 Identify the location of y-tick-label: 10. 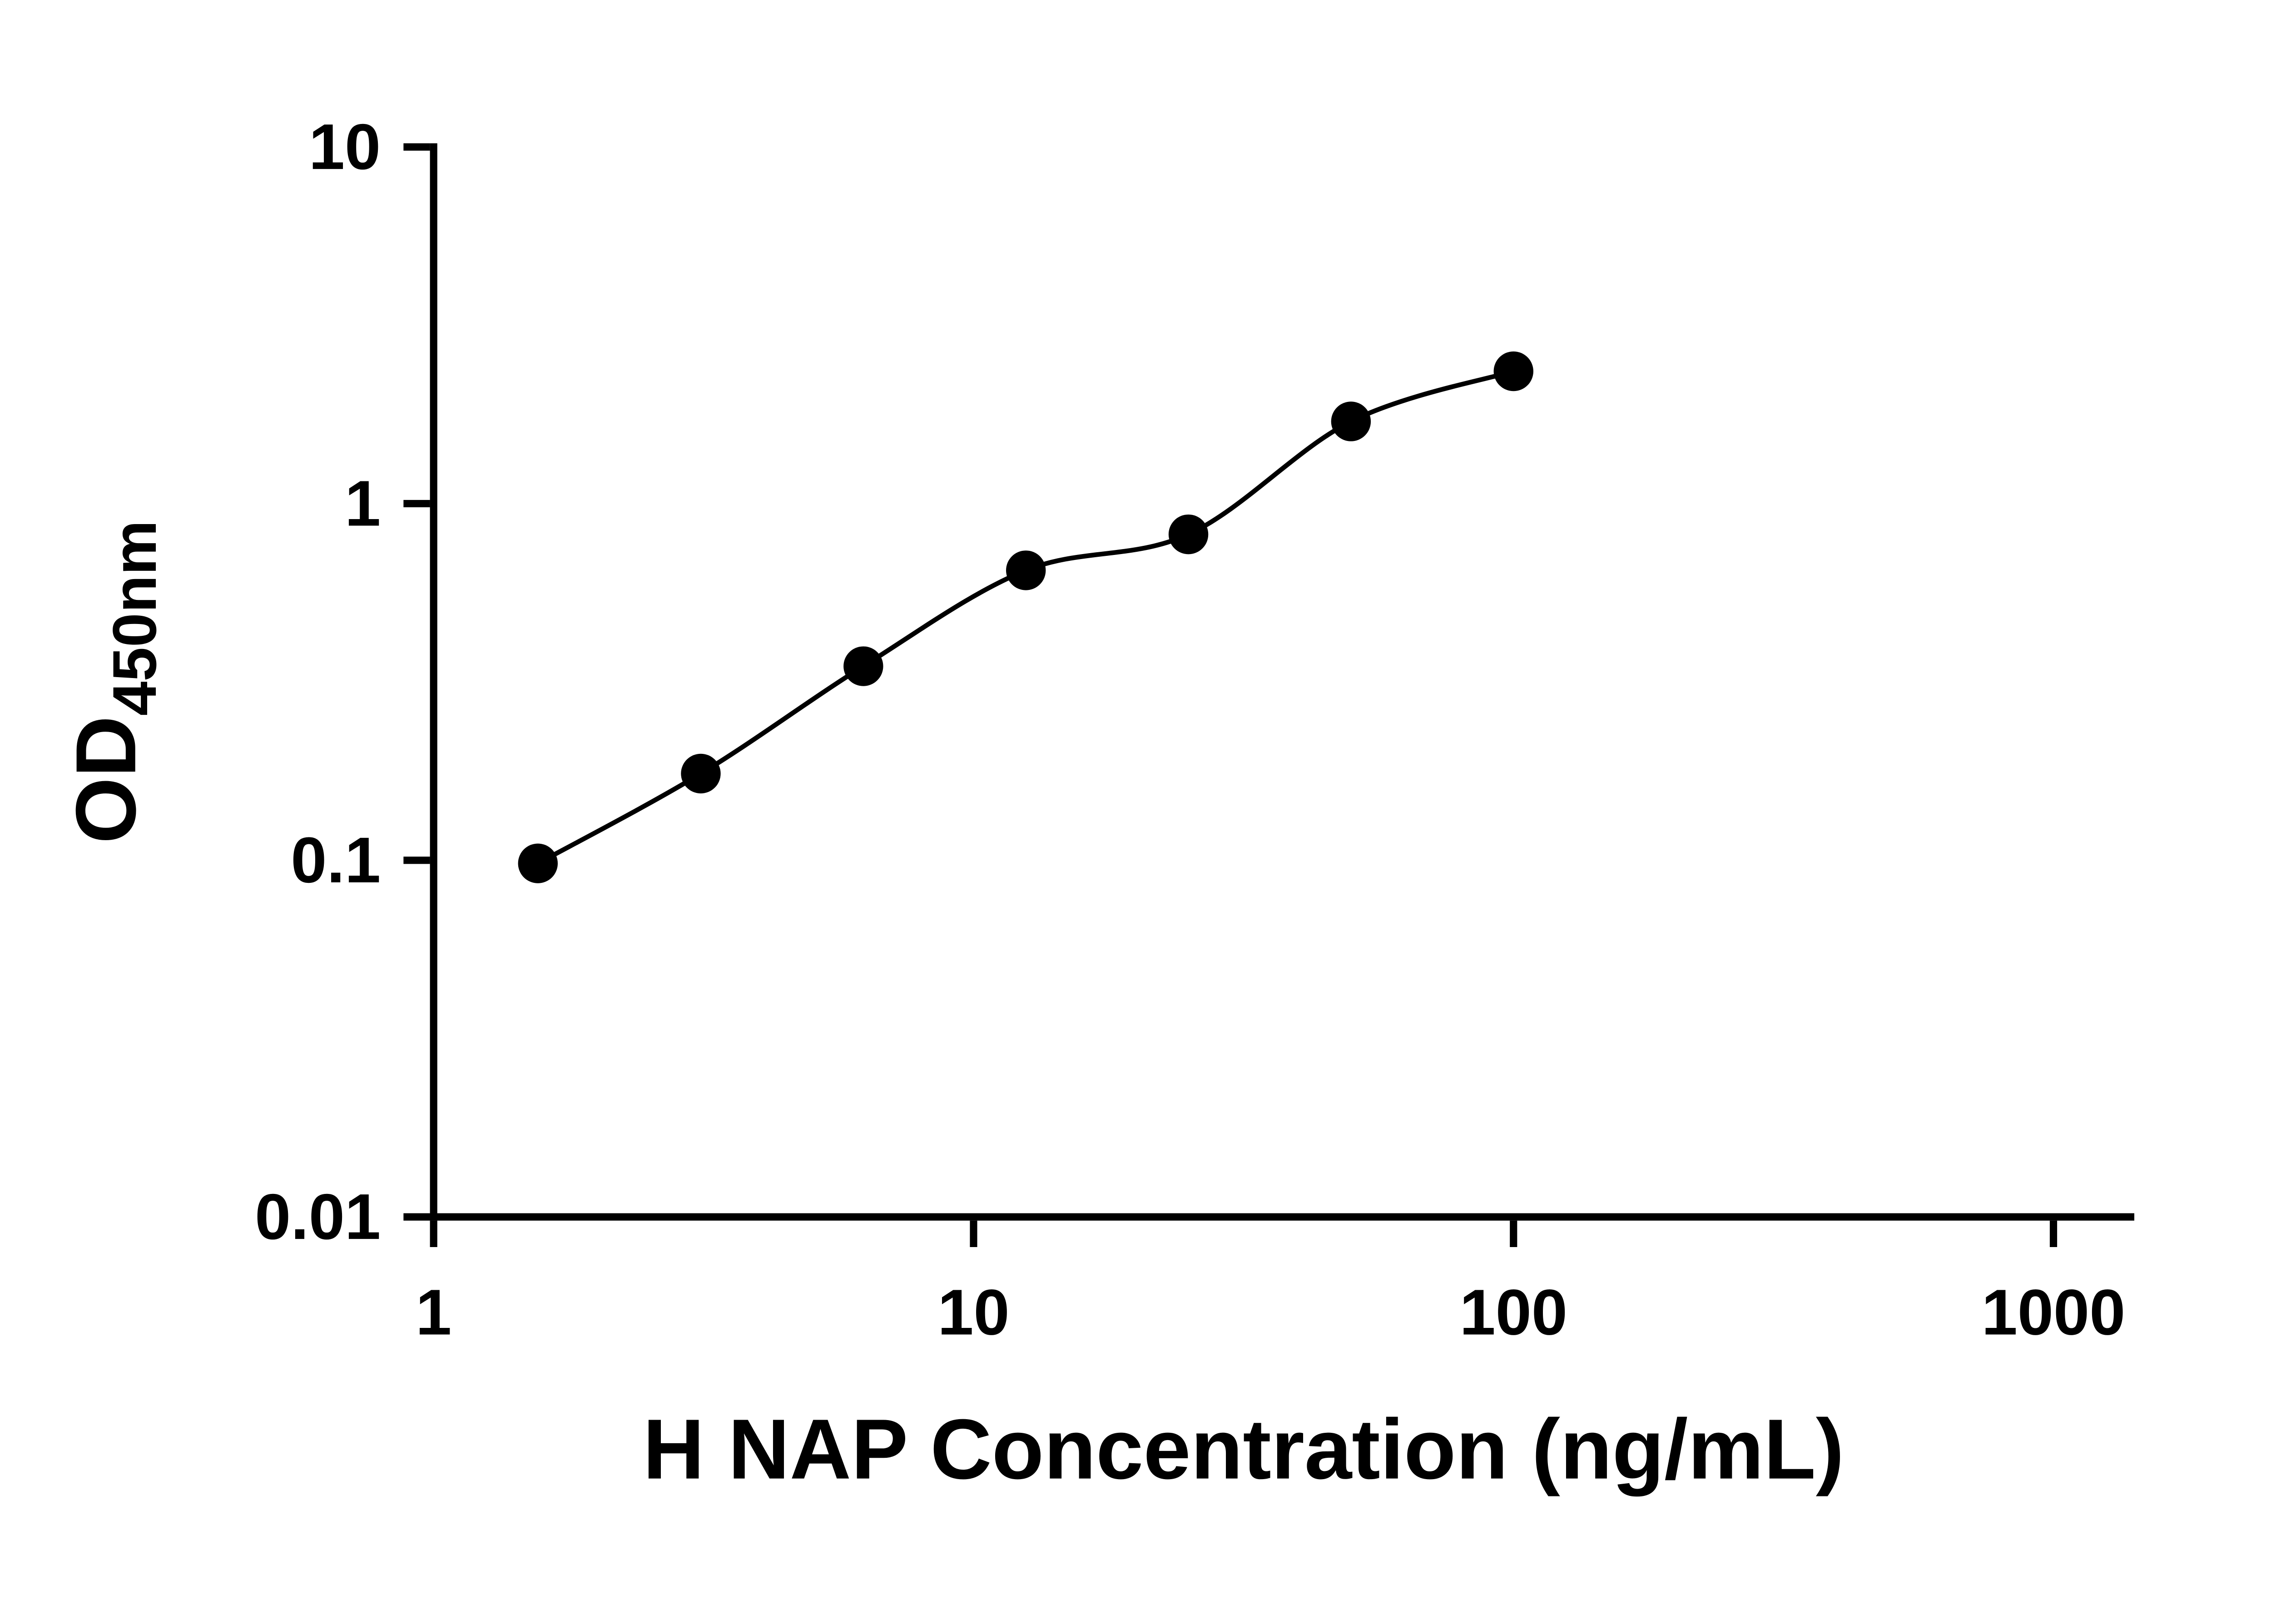
(345, 147).